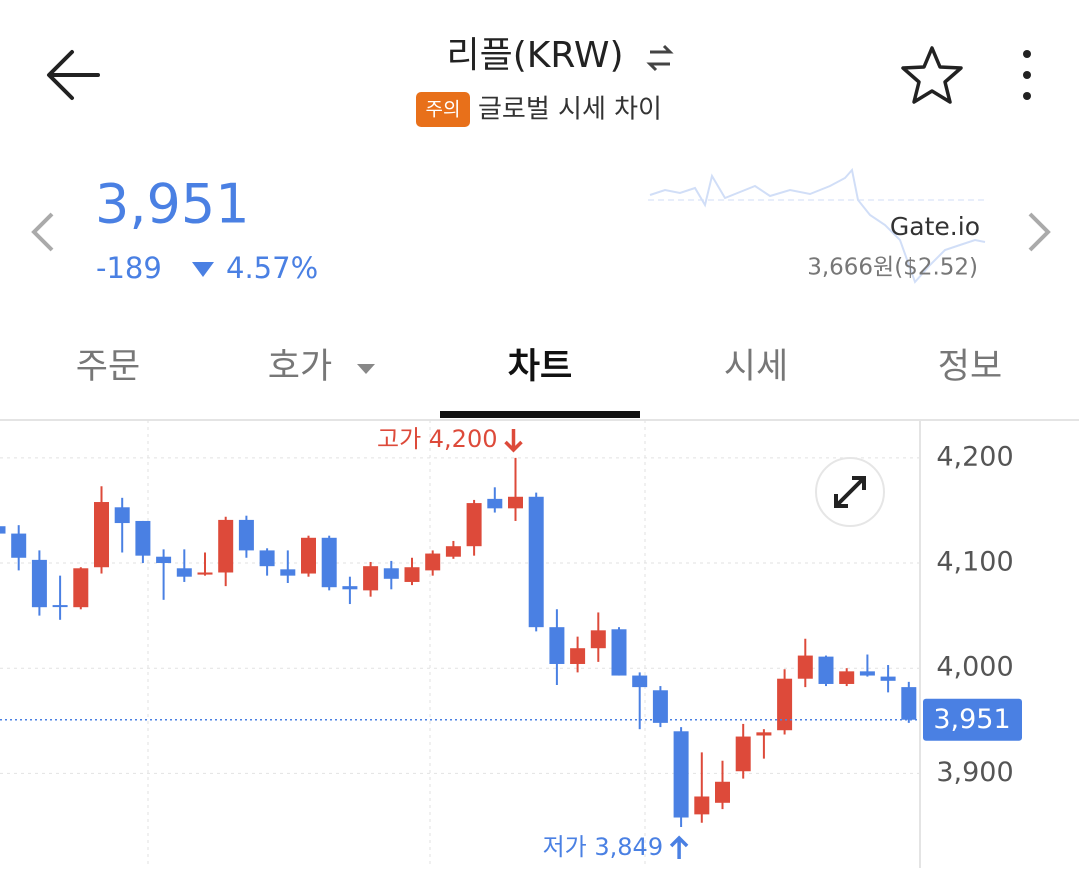  What do you see at coordinates (42, 232) in the screenshot?
I see `prev-arrow` at bounding box center [42, 232].